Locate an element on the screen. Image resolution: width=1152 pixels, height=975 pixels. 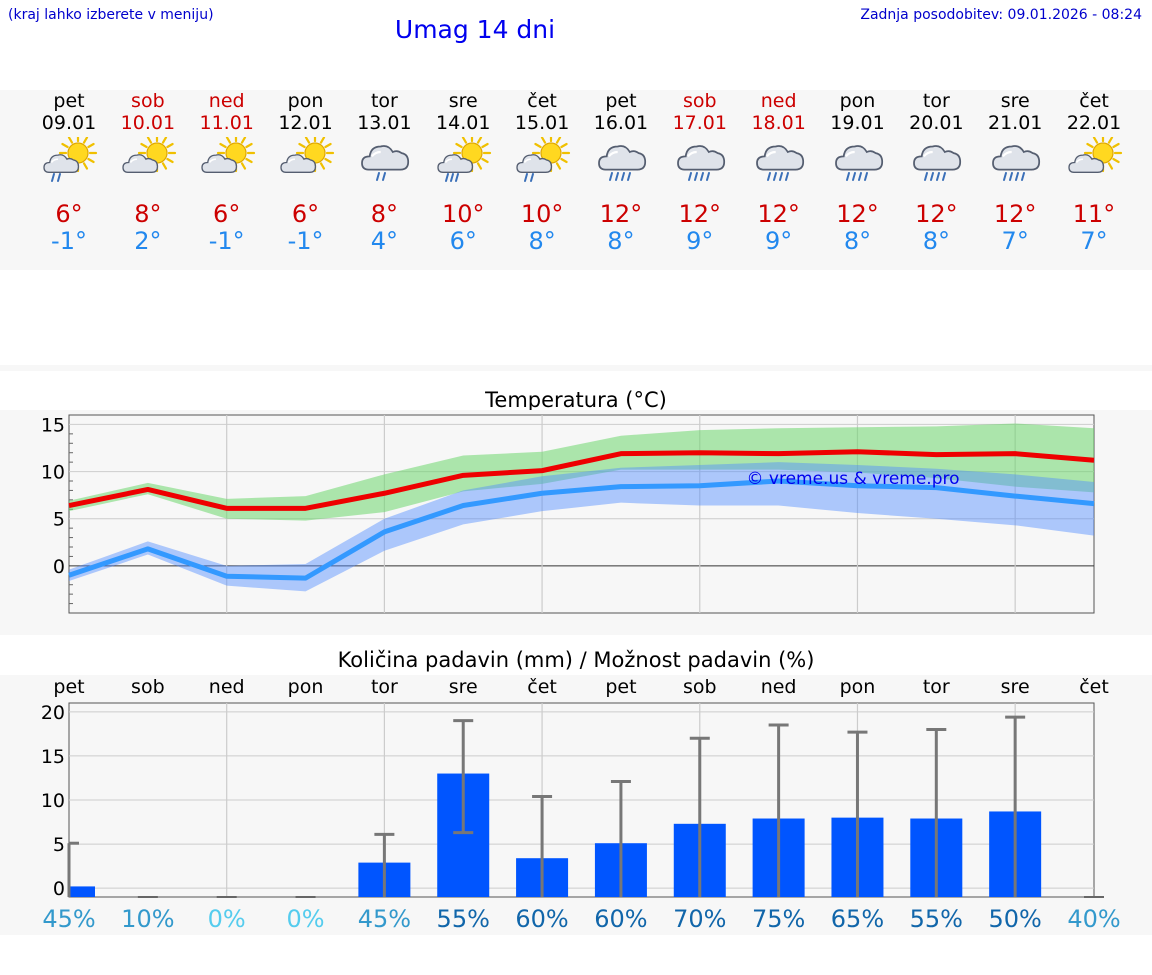
precip-probability-label: 75% is located at coordinates (778, 919).